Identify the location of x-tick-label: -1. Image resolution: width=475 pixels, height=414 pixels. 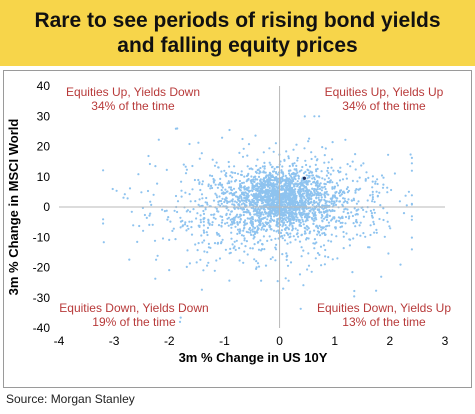
(224, 341).